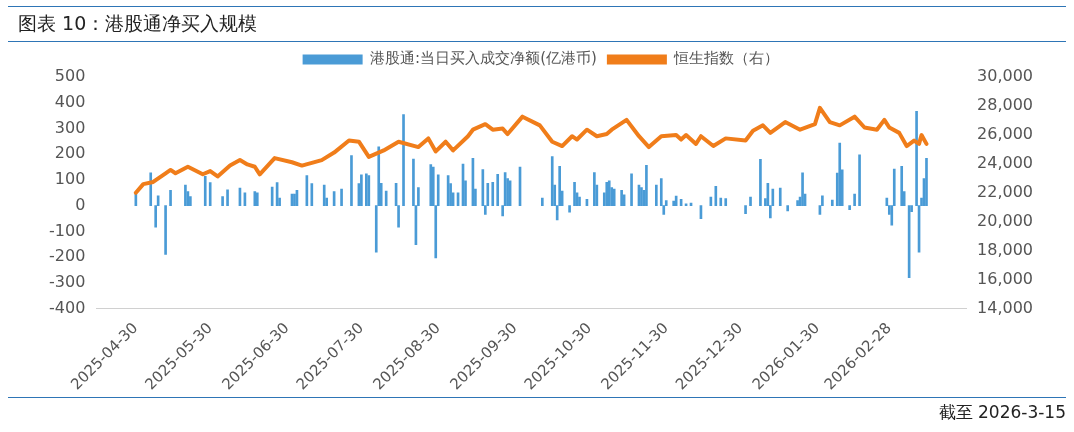 This screenshot has width=1074, height=432. Describe the element at coordinates (1005, 134) in the screenshot. I see `y2-tick-label: 26,000` at that location.